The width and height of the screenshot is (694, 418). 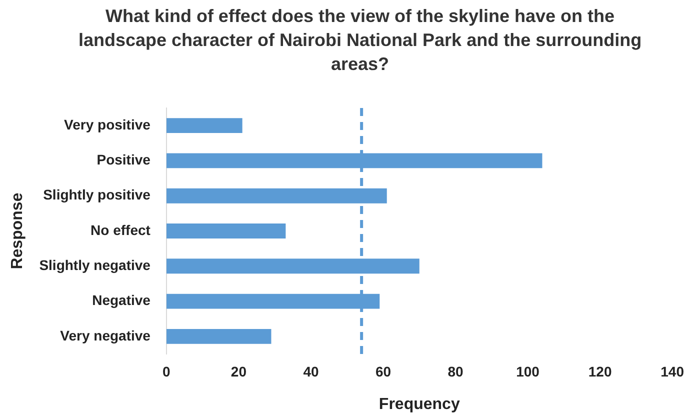 I want to click on y-tick-label: No effect, so click(x=120, y=230).